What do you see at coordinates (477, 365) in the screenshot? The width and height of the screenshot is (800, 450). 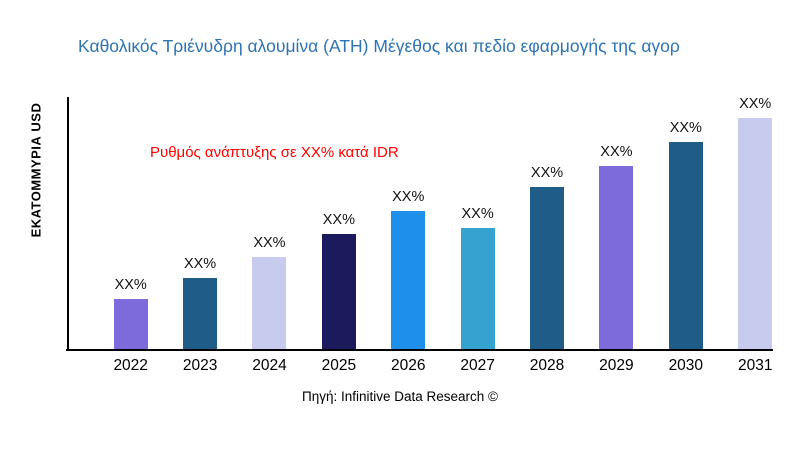 I see `x-tick-label: 2027` at bounding box center [477, 365].